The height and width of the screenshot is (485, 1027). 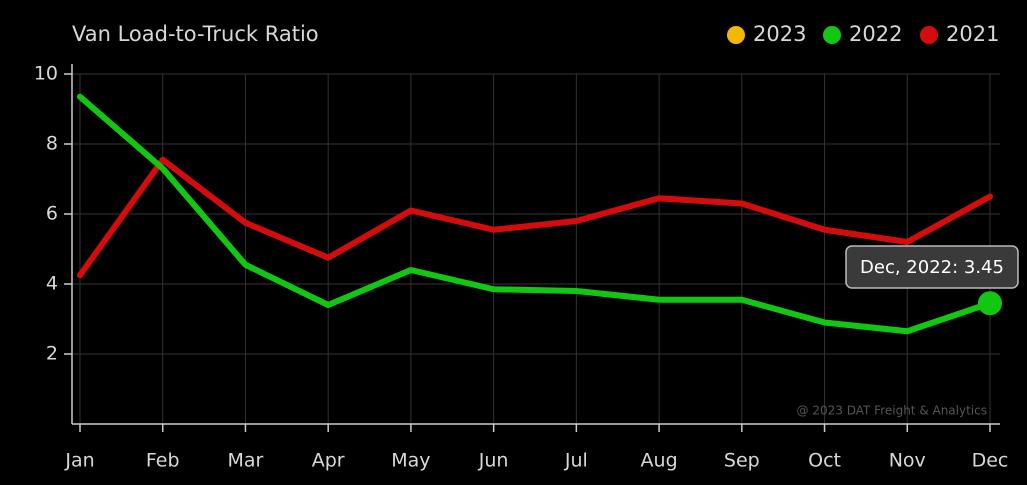 I want to click on x-tick-label: Nov, so click(x=907, y=461).